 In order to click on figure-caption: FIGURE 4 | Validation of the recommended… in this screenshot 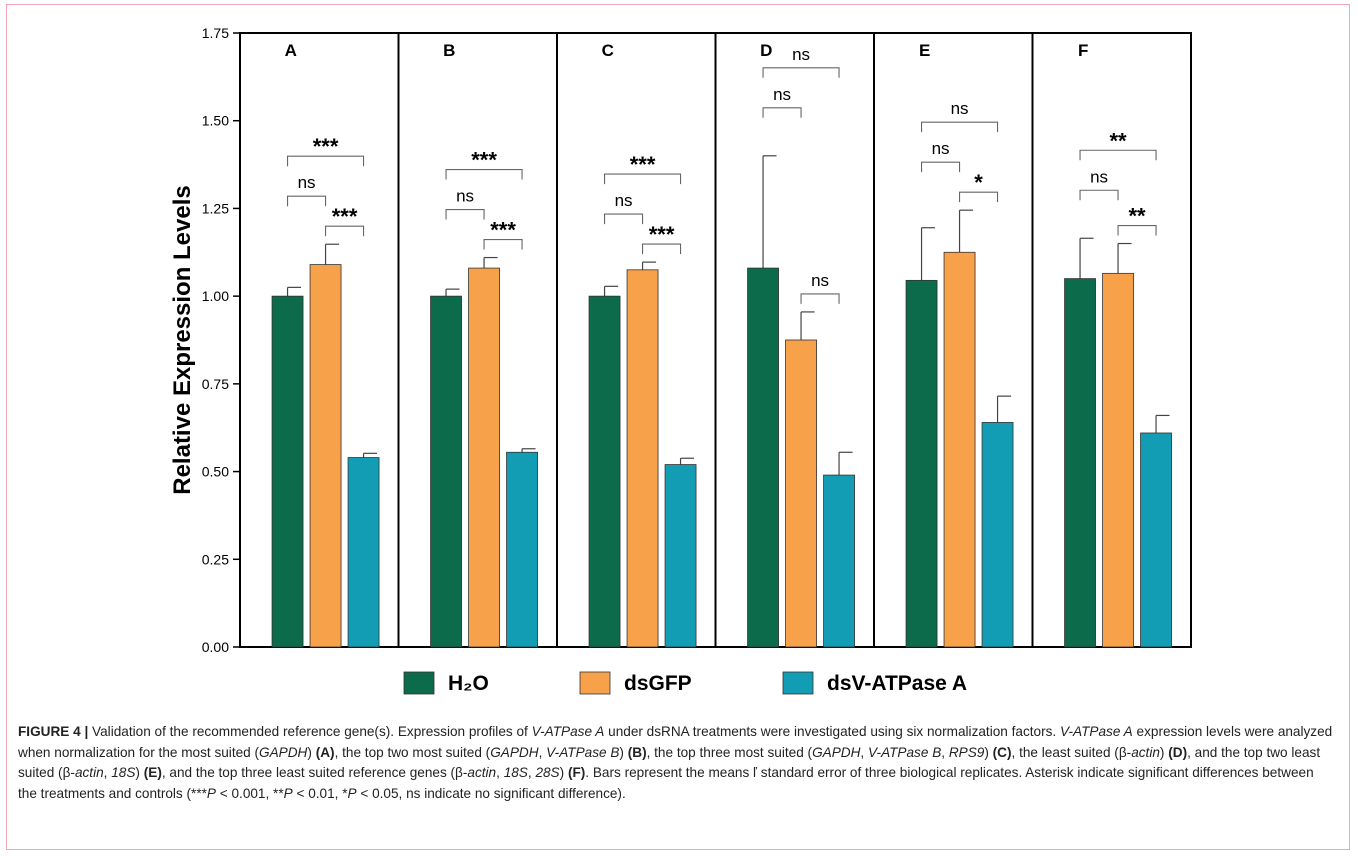, I will do `click(677, 763)`.